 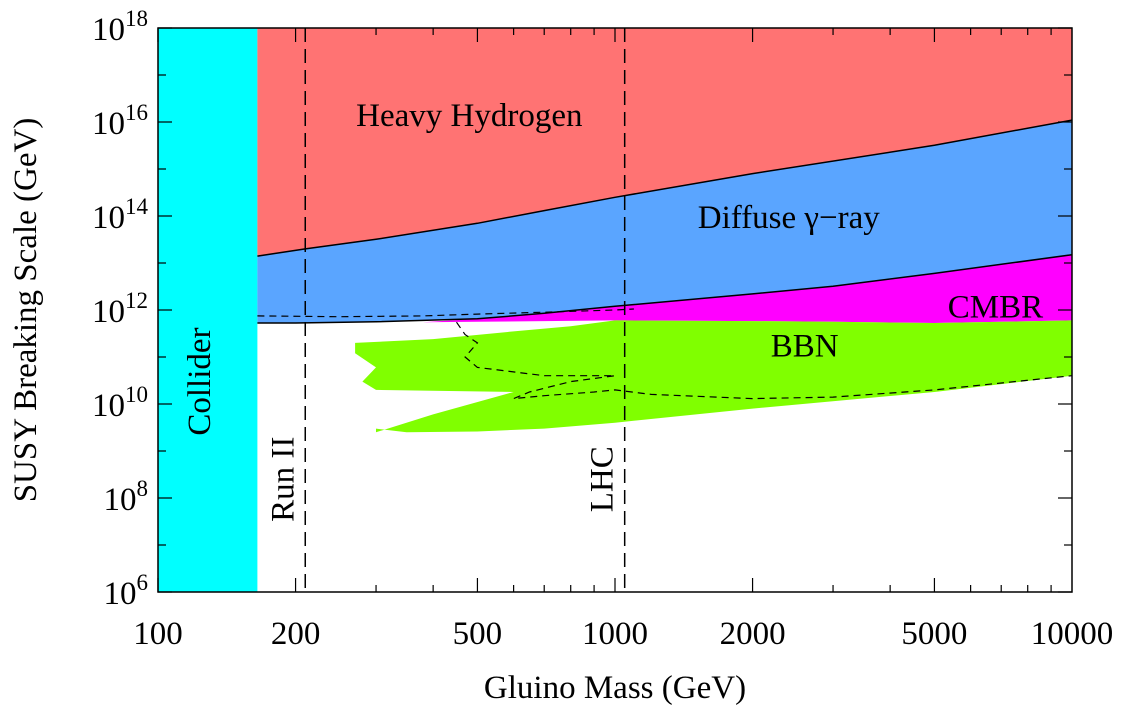 I want to click on x-axis-title: Gluino Mass (GeV), so click(x=615, y=688).